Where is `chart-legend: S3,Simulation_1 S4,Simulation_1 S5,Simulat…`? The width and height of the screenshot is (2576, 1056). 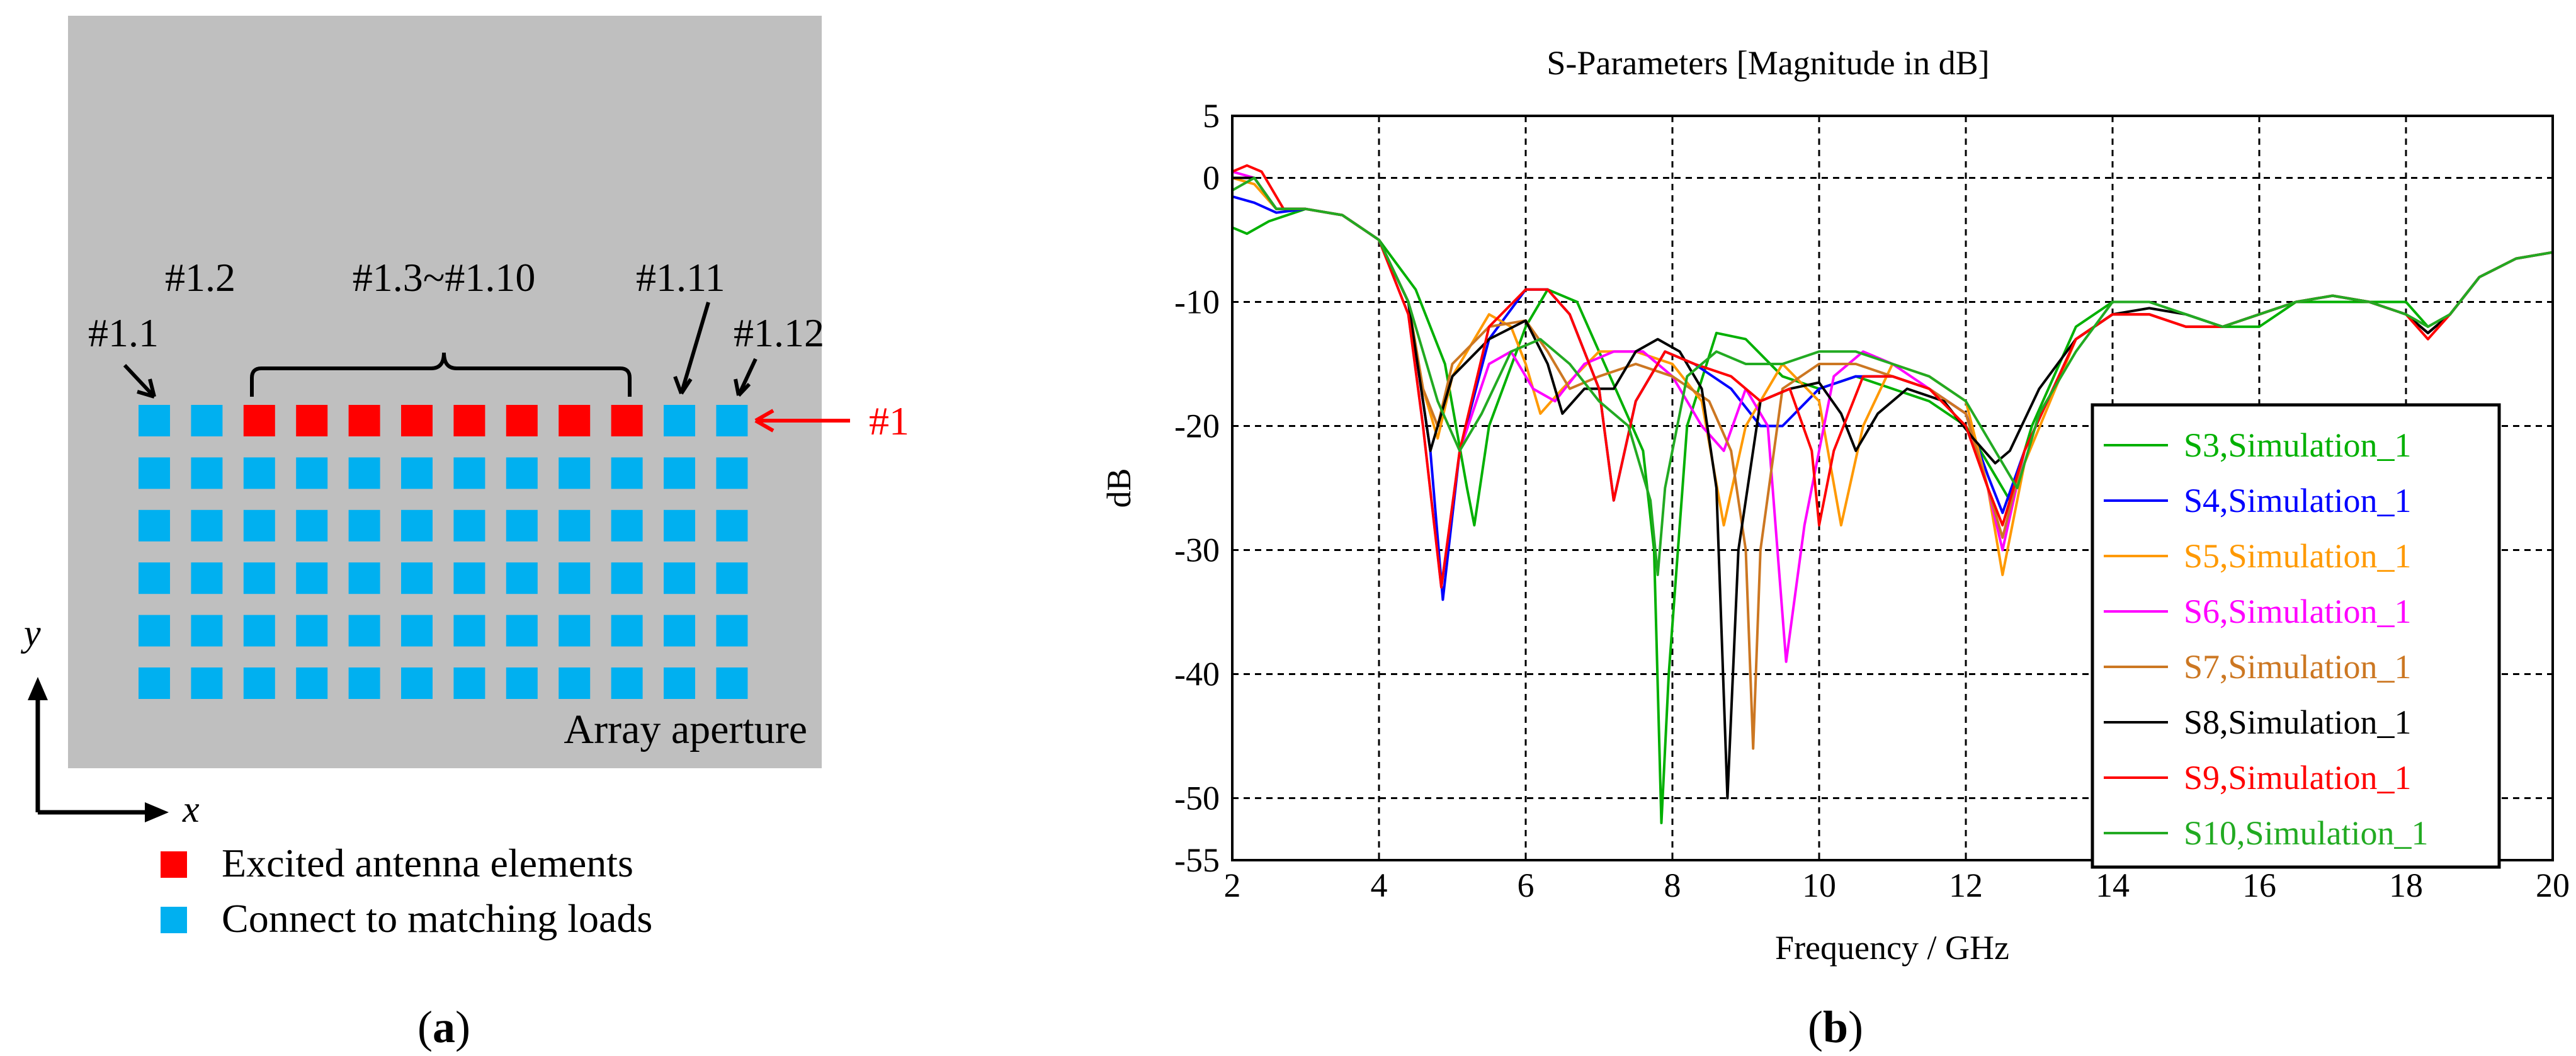 chart-legend: S3,Simulation_1 S4,Simulation_1 S5,Simulat… is located at coordinates (2296, 636).